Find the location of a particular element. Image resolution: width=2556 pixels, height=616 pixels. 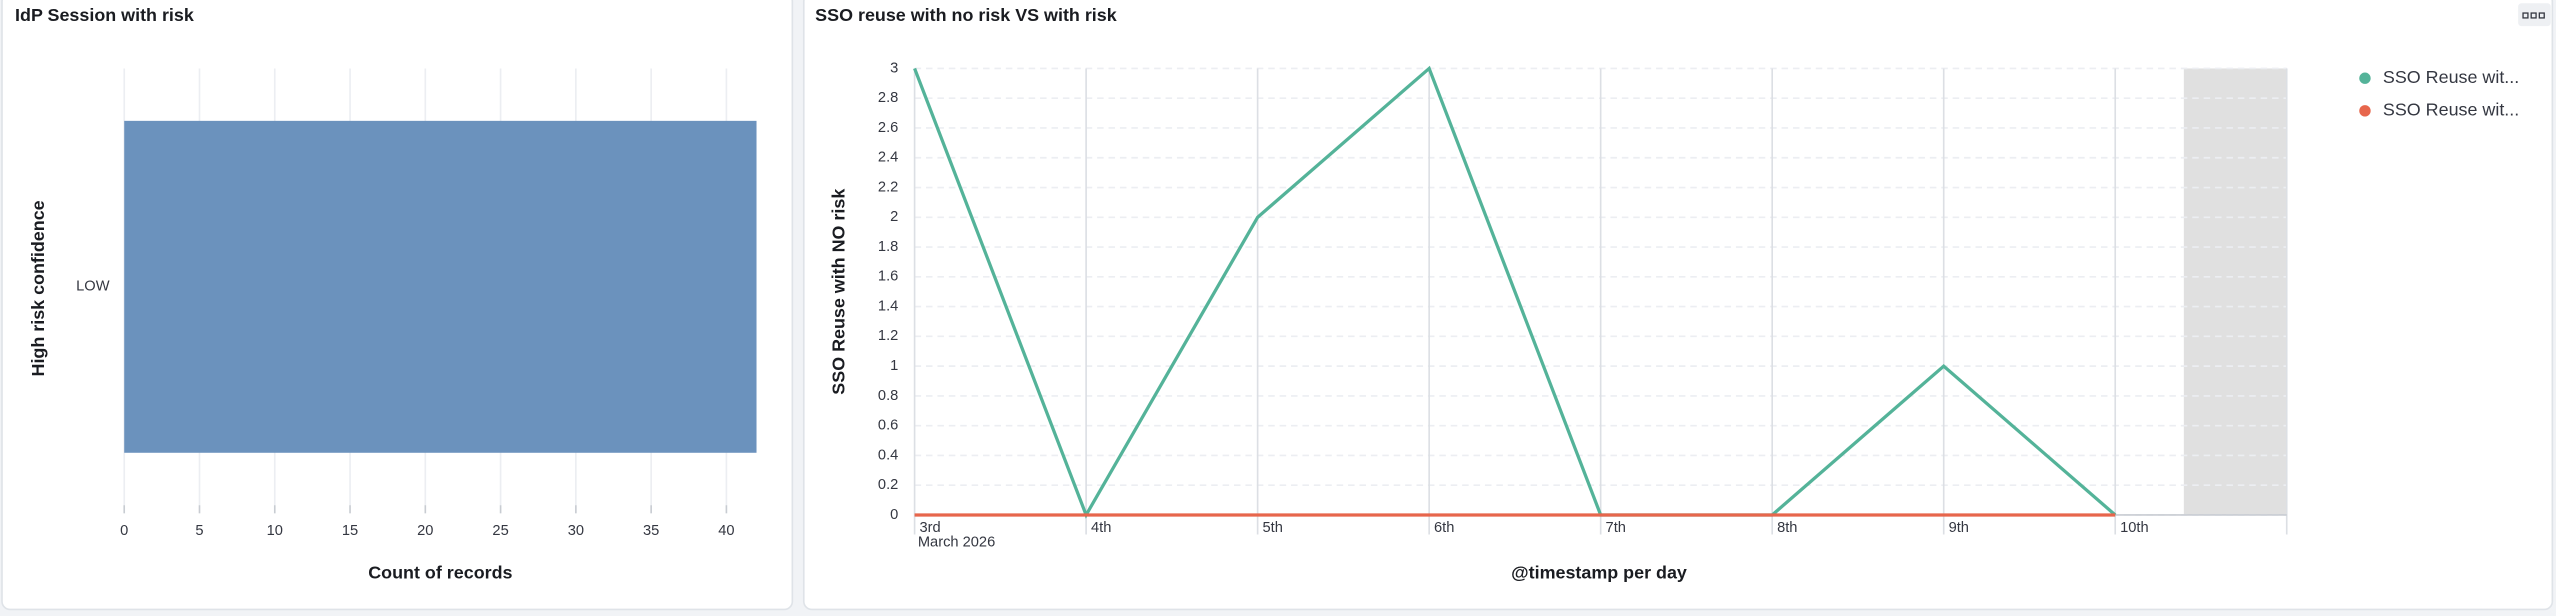

panel-menu-icon is located at coordinates (2534, 15).